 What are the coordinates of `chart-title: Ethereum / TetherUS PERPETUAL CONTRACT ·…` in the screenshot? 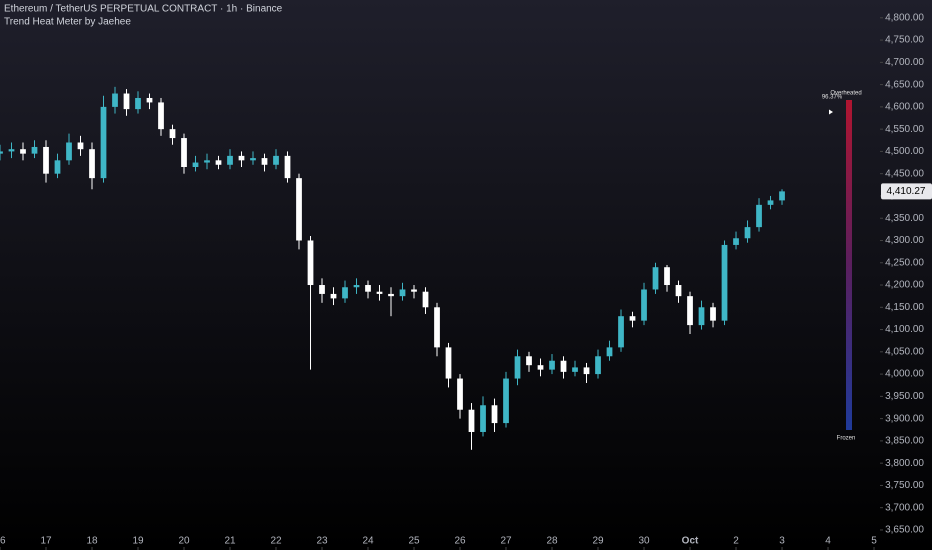 It's located at (143, 9).